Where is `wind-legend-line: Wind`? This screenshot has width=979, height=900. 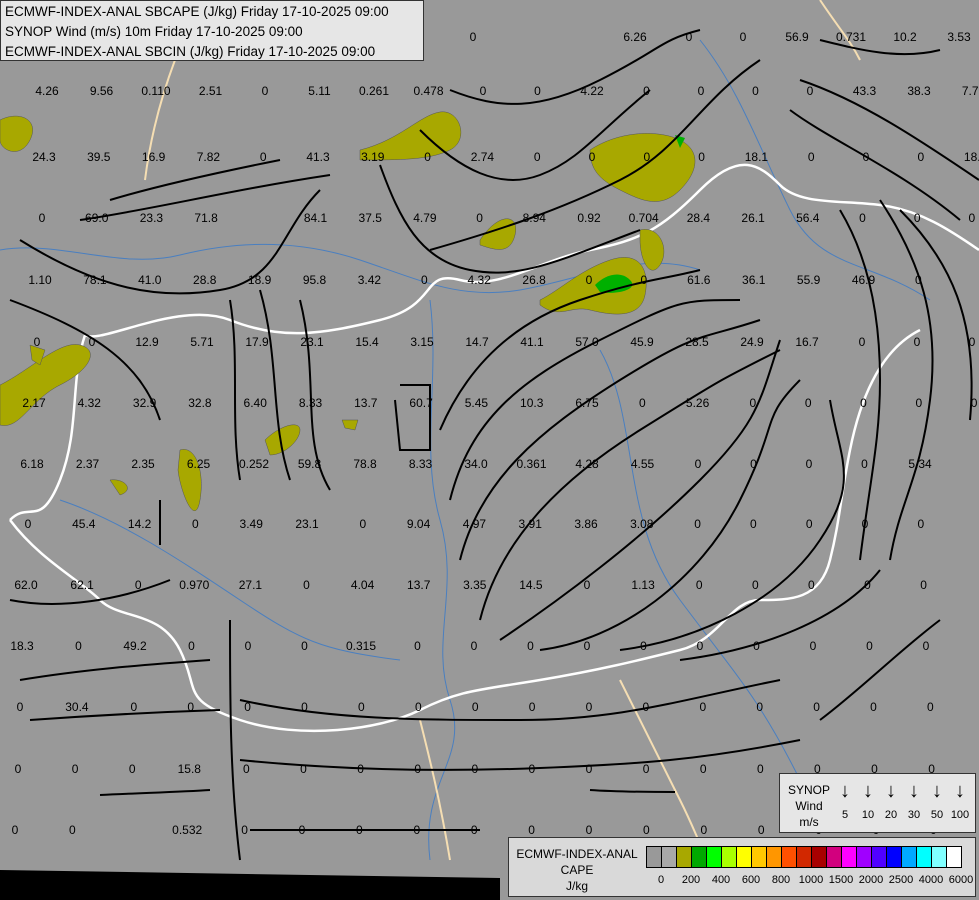
wind-legend-line: Wind is located at coordinates (809, 806).